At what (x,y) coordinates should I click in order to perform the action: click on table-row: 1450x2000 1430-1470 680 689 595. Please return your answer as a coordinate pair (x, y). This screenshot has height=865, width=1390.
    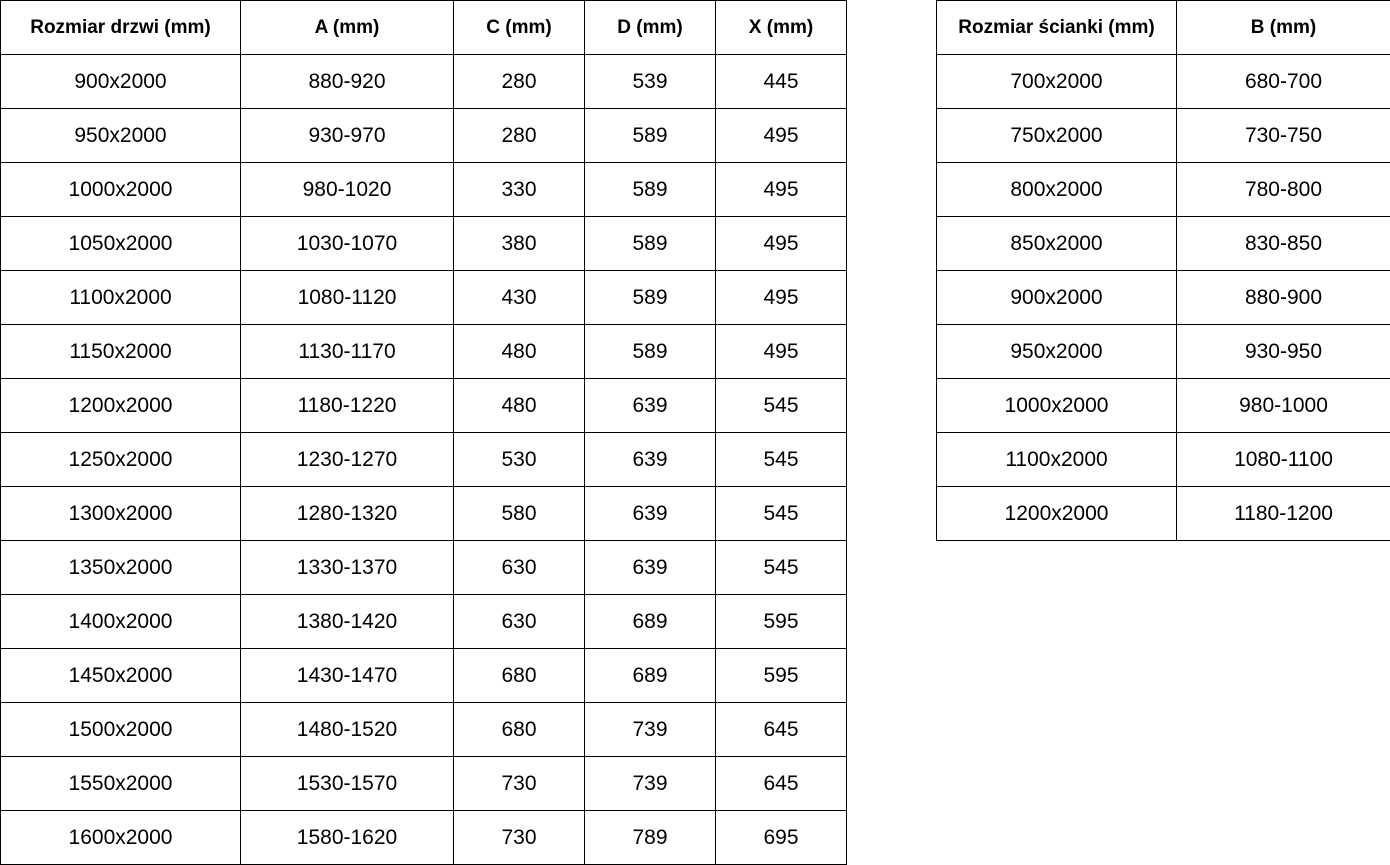
    Looking at the image, I should click on (423, 675).